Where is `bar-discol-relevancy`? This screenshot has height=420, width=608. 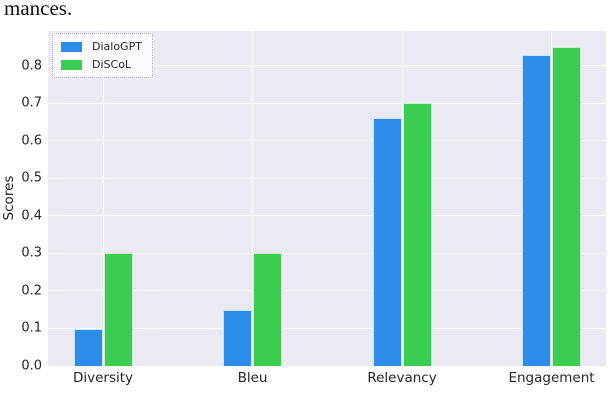 bar-discol-relevancy is located at coordinates (417, 234).